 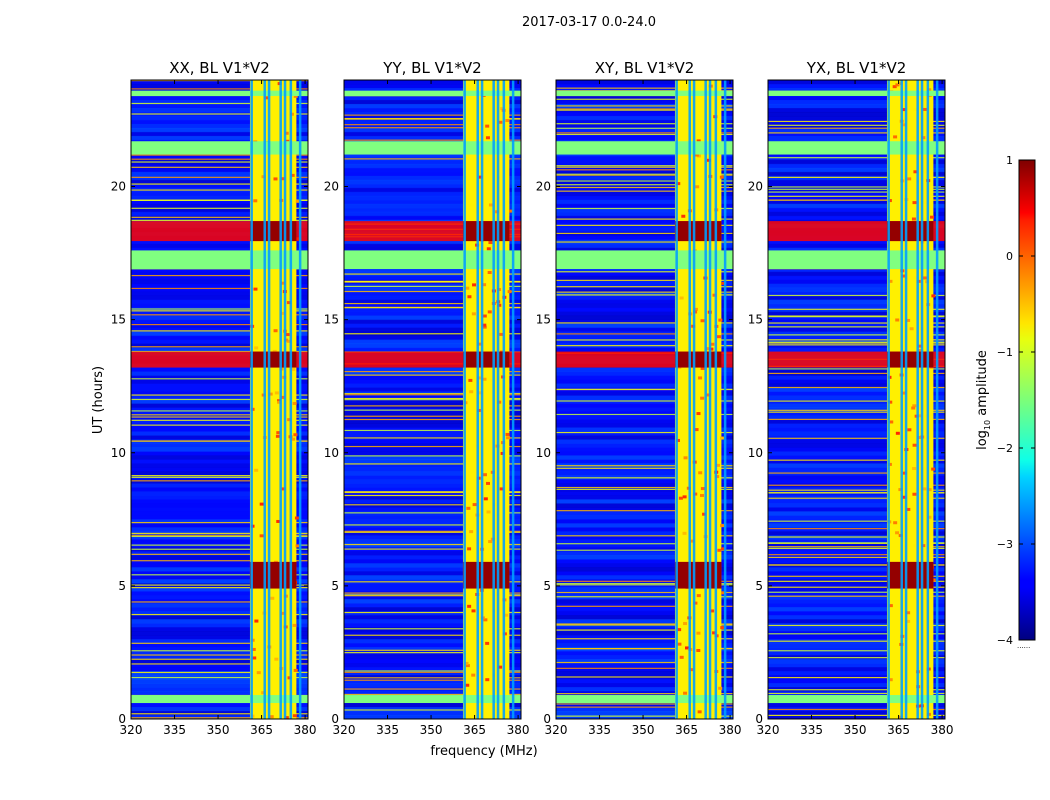 What do you see at coordinates (131, 730) in the screenshot?
I see `x-tick-label: 320` at bounding box center [131, 730].